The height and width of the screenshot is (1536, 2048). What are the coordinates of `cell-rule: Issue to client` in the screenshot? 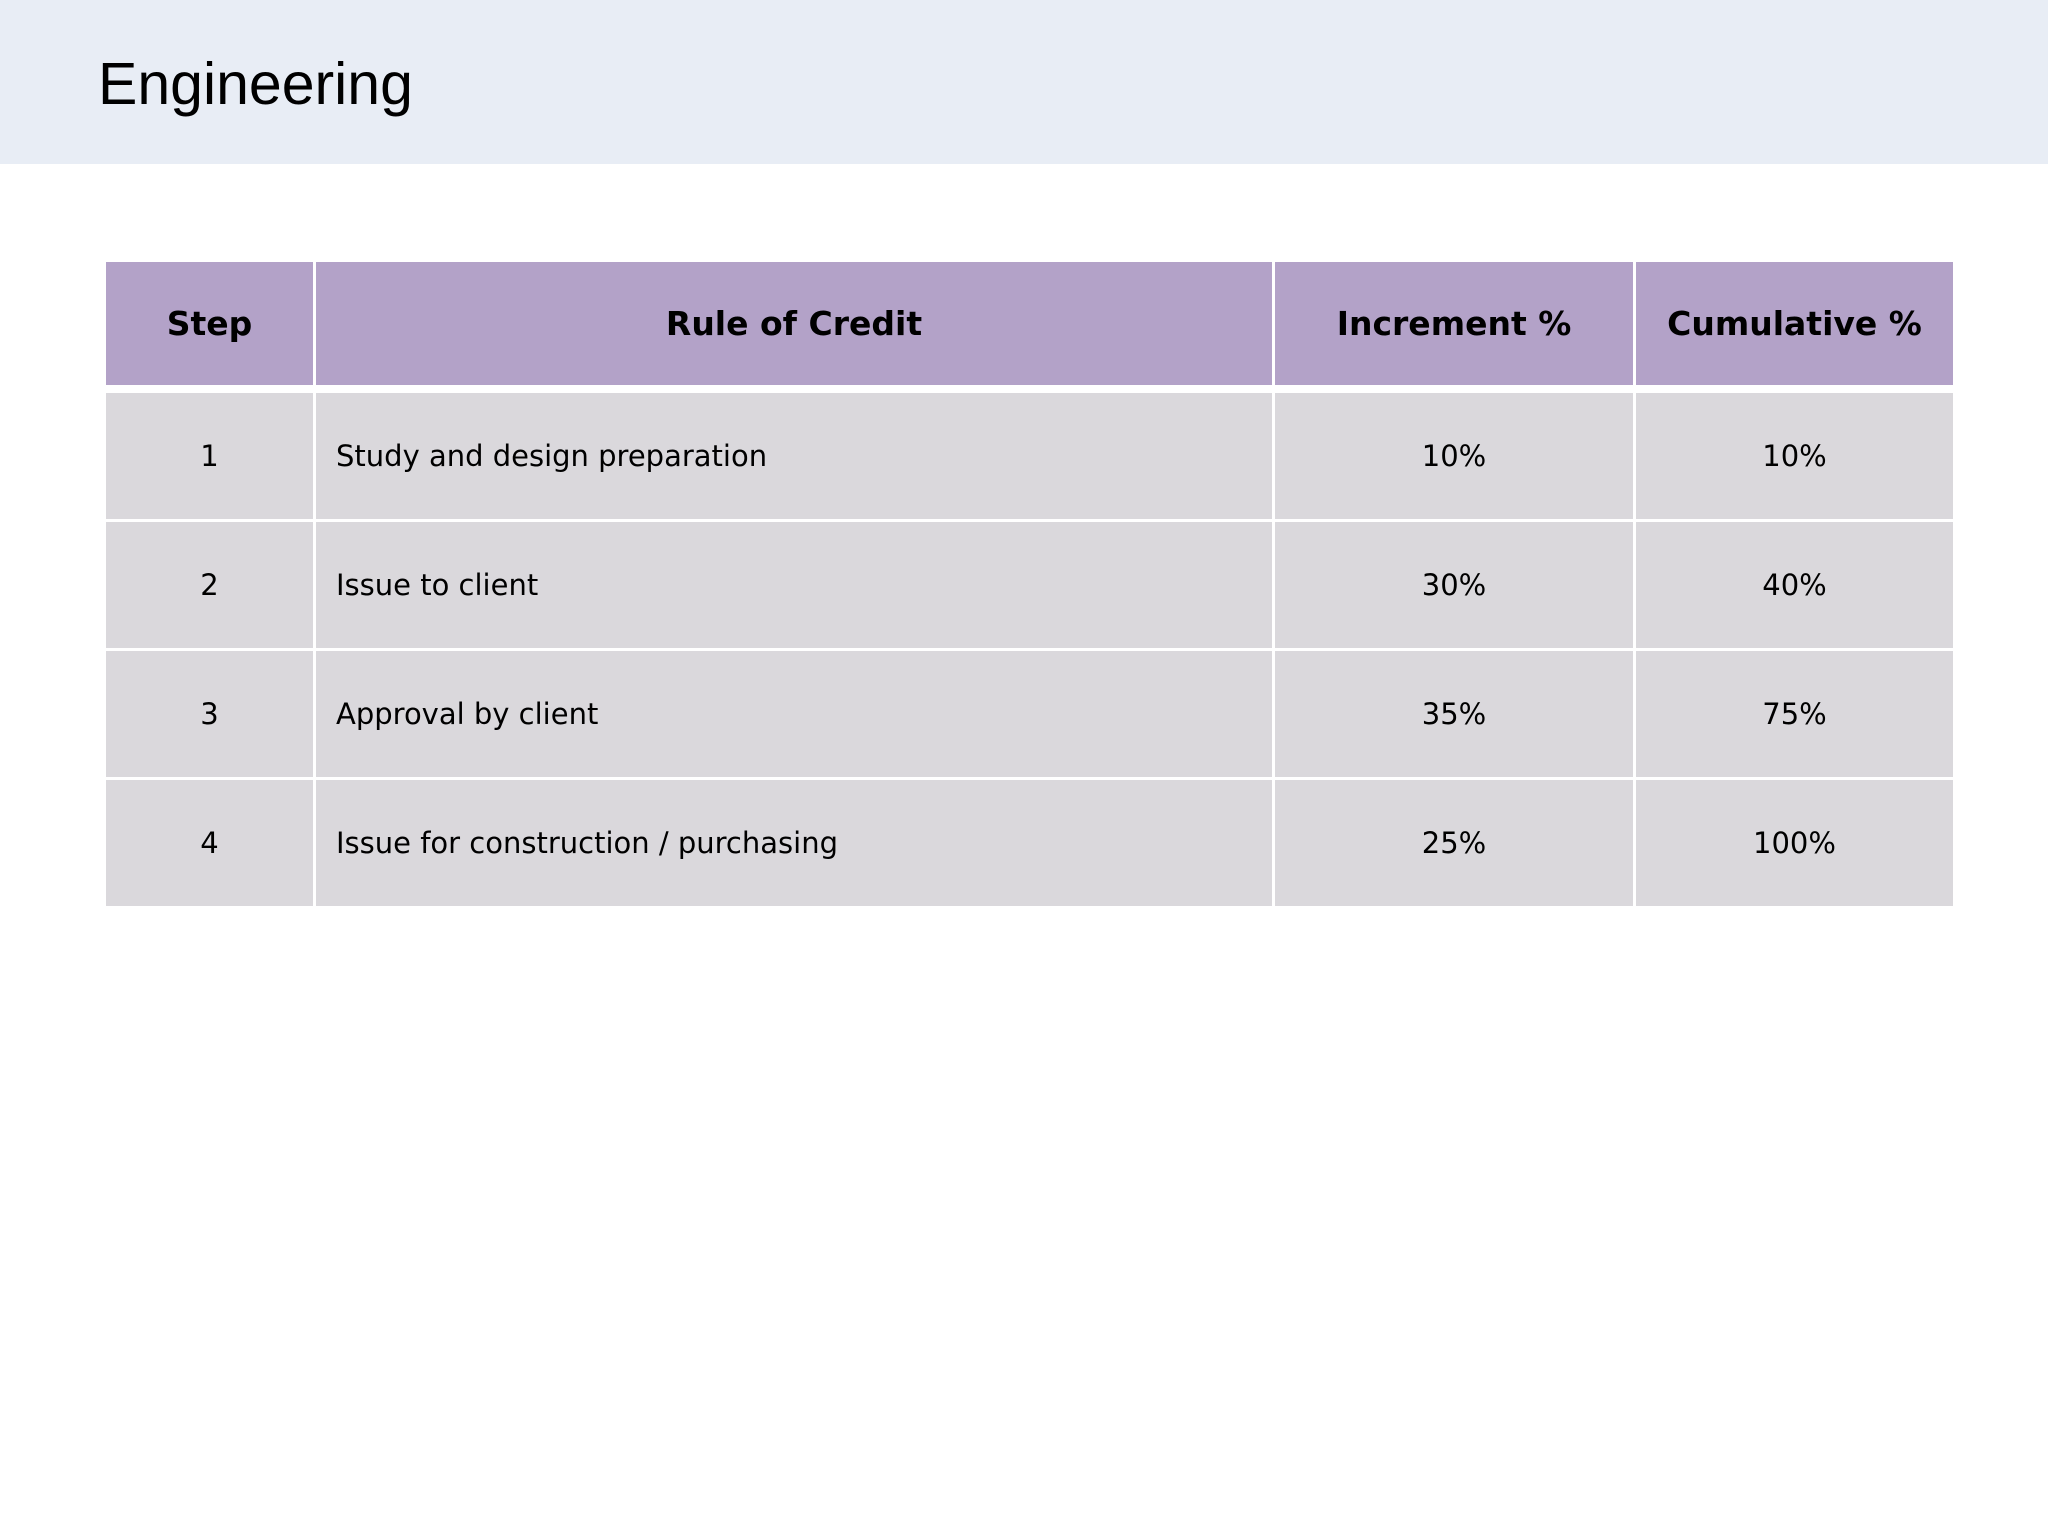 It's located at (794, 585).